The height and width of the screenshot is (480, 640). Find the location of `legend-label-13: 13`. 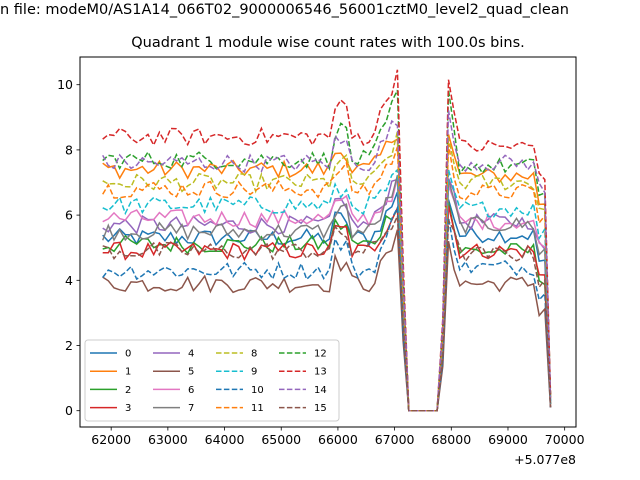

legend-label-13: 13 is located at coordinates (320, 372).